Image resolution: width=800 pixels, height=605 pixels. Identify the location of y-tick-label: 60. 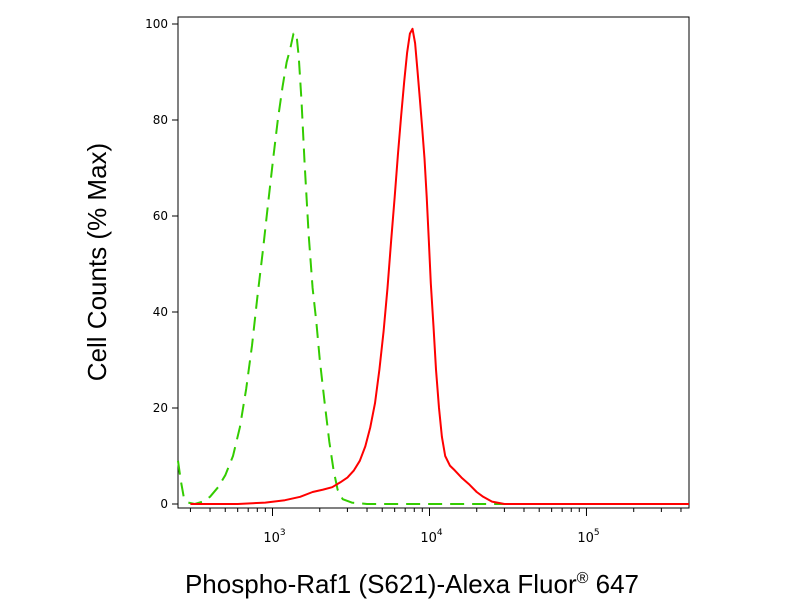
(160, 216).